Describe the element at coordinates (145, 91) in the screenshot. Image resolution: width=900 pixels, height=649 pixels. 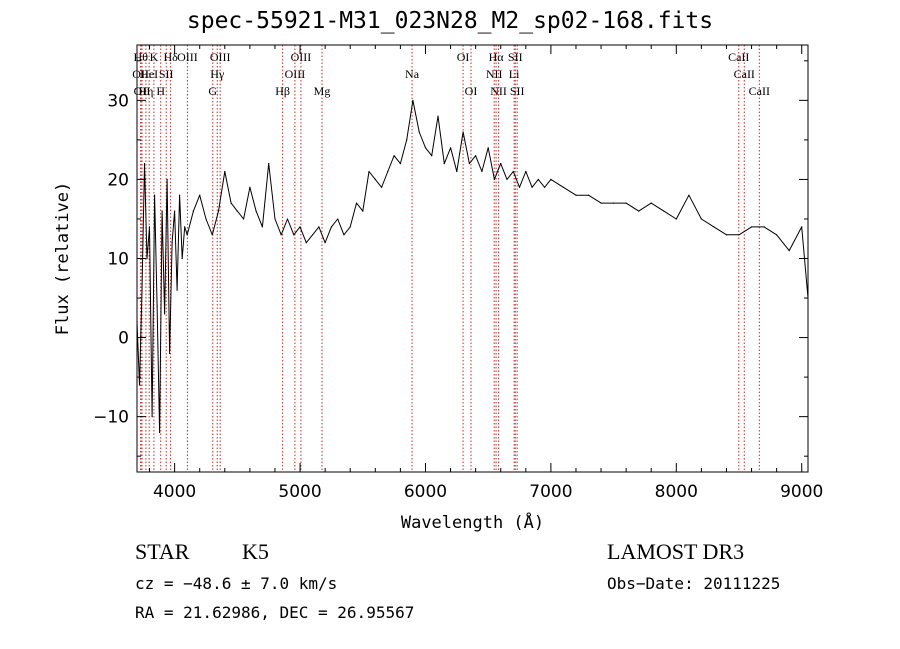
I see `line-label-3: Hη` at that location.